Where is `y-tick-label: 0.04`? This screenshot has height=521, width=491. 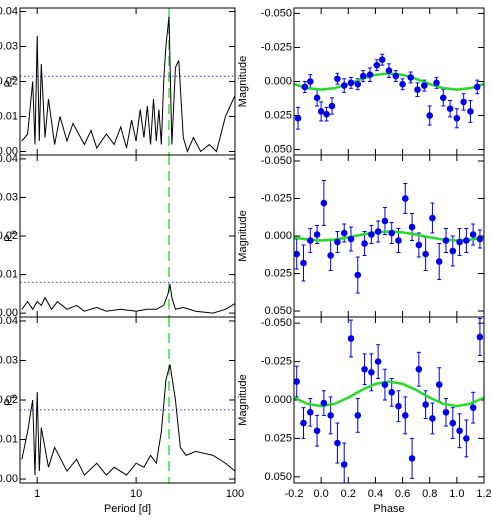
y-tick-label: 0.04 is located at coordinates (9, 11).